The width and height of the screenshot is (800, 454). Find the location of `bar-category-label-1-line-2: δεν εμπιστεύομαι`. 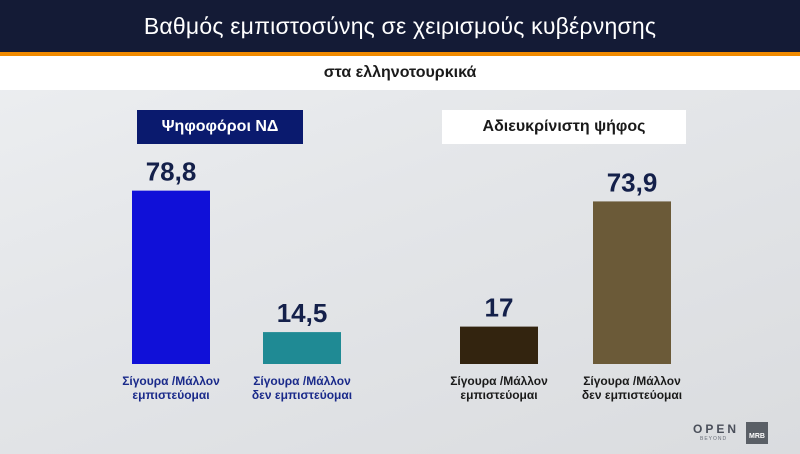

bar-category-label-1-line-2: δεν εμπιστεύομαι is located at coordinates (302, 395).